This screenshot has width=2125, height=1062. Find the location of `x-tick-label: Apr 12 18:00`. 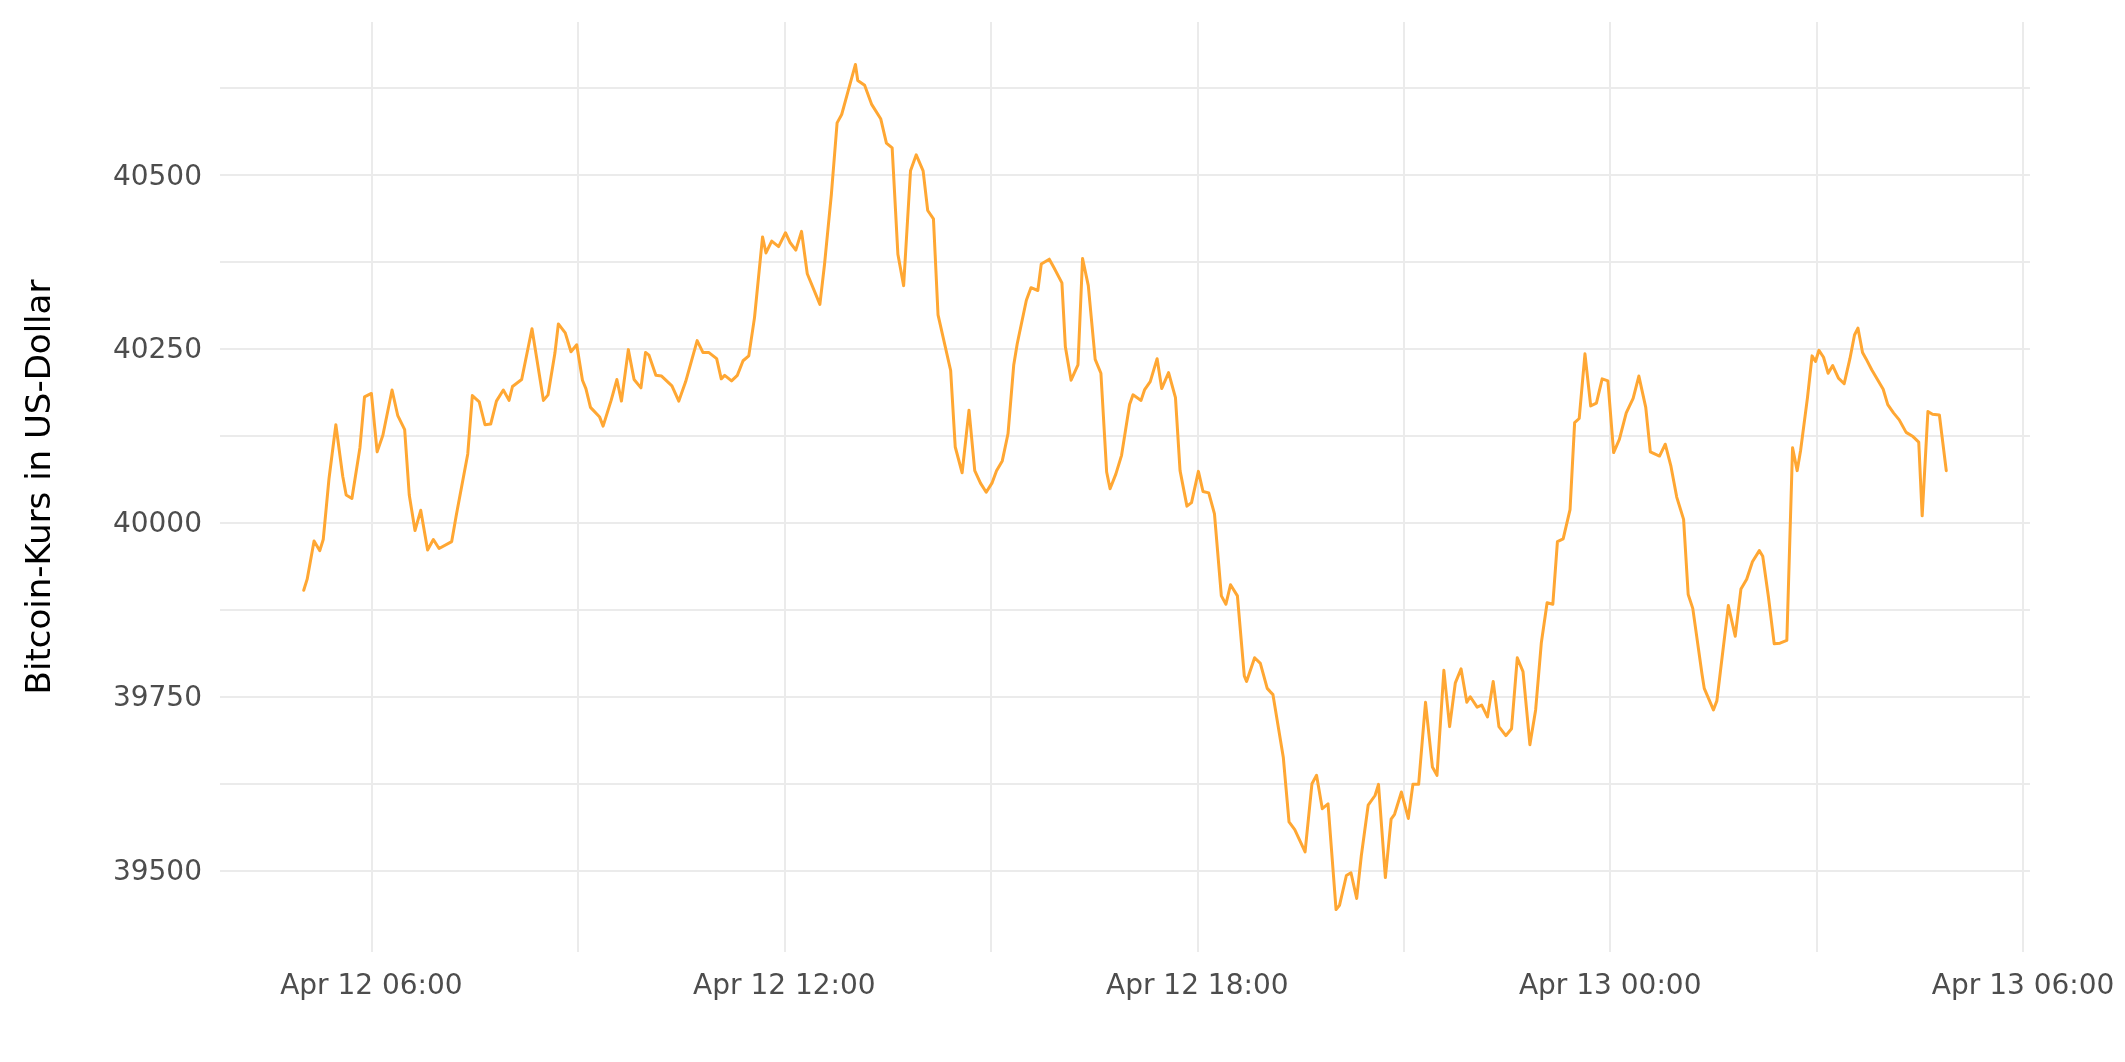

x-tick-label: Apr 12 18:00 is located at coordinates (1197, 984).